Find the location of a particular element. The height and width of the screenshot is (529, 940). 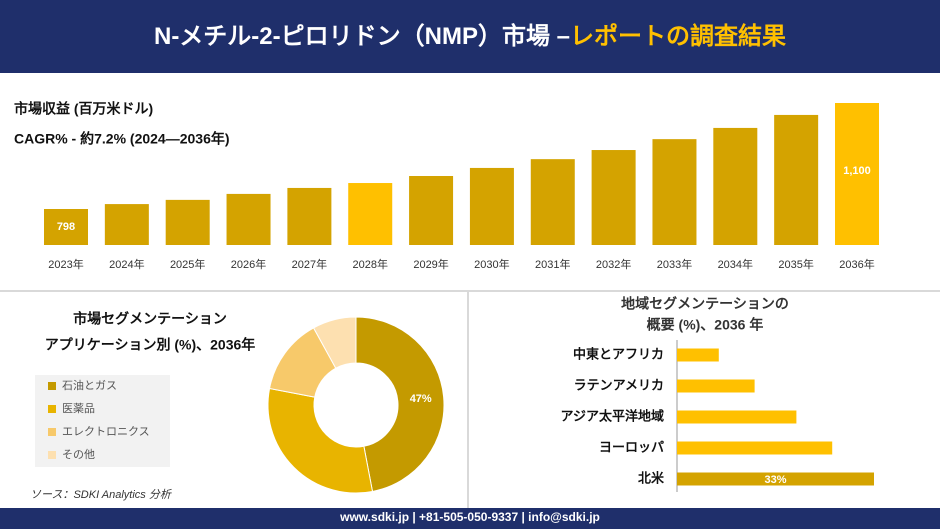

chart-title: 地域セグメンテーションの is located at coordinates (705, 304).